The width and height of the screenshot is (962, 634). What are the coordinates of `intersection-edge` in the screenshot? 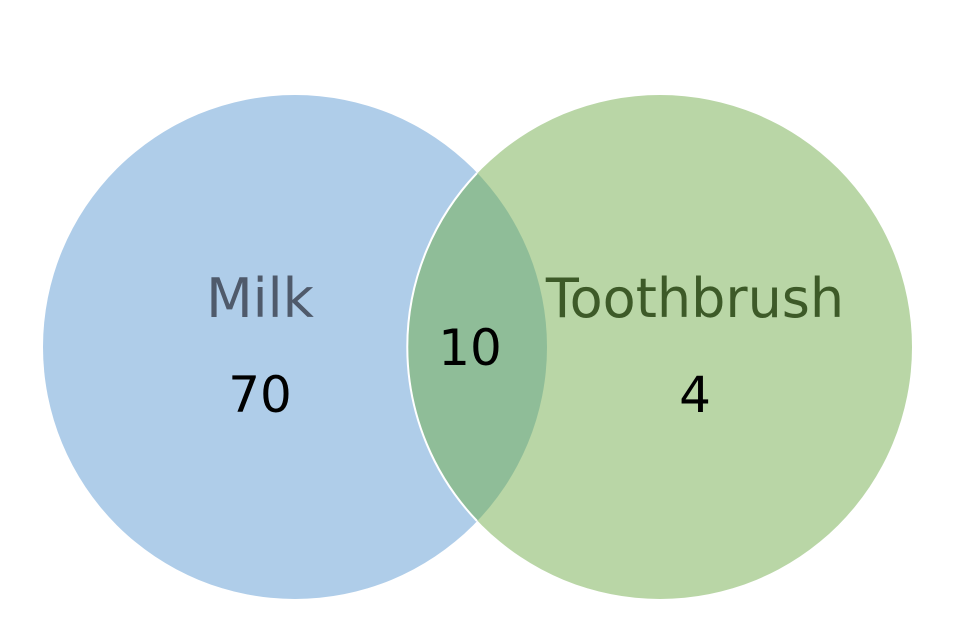 It's located at (442, 347).